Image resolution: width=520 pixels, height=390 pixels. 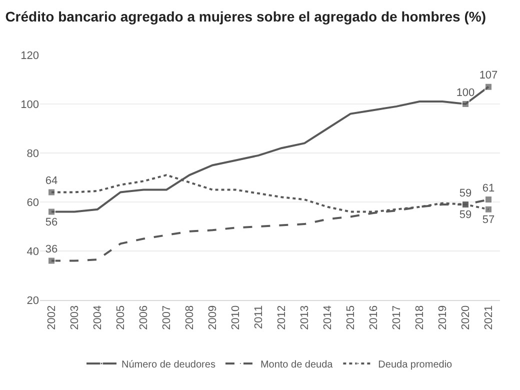 What do you see at coordinates (190, 317) in the screenshot?
I see `x-tick-label: 2008` at bounding box center [190, 317].